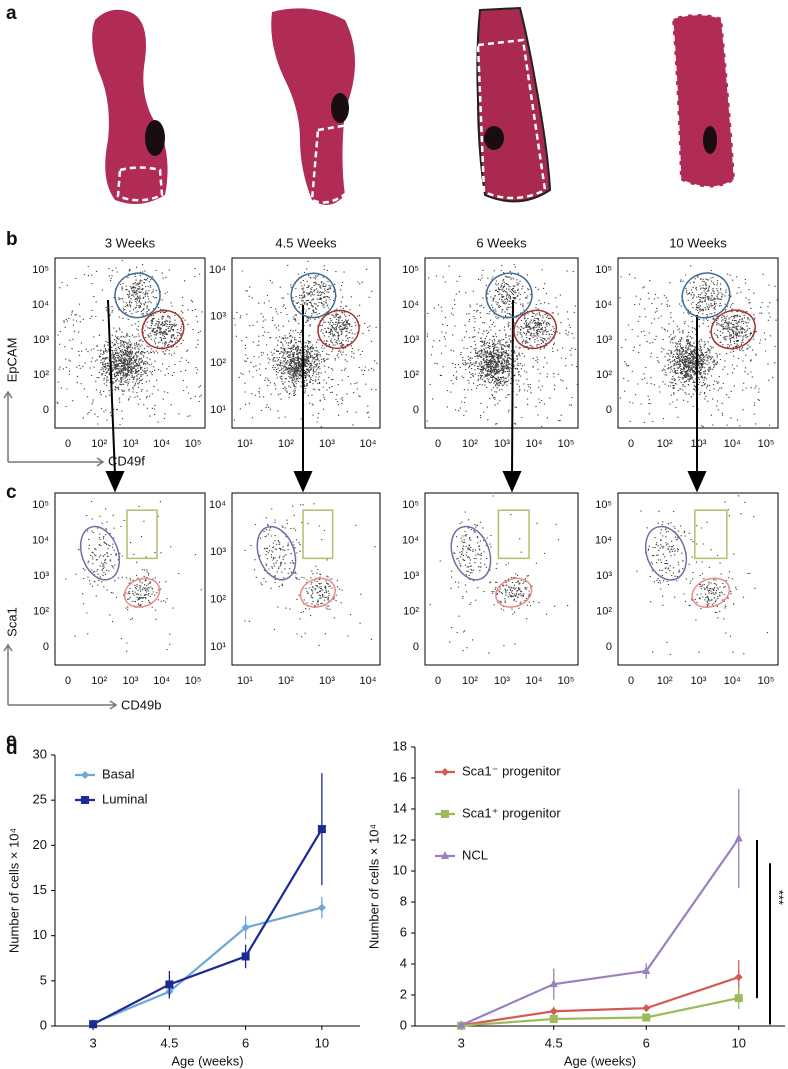 Image resolution: width=788 pixels, height=1069 pixels. Describe the element at coordinates (400, 745) in the screenshot. I see `y-tick-label: 18` at that location.